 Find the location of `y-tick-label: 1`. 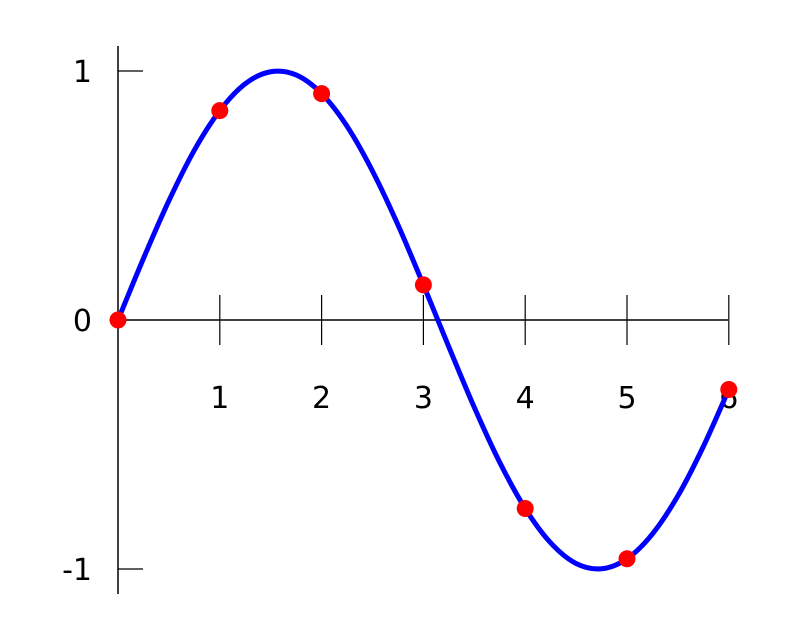

y-tick-label: 1 is located at coordinates (82, 72).